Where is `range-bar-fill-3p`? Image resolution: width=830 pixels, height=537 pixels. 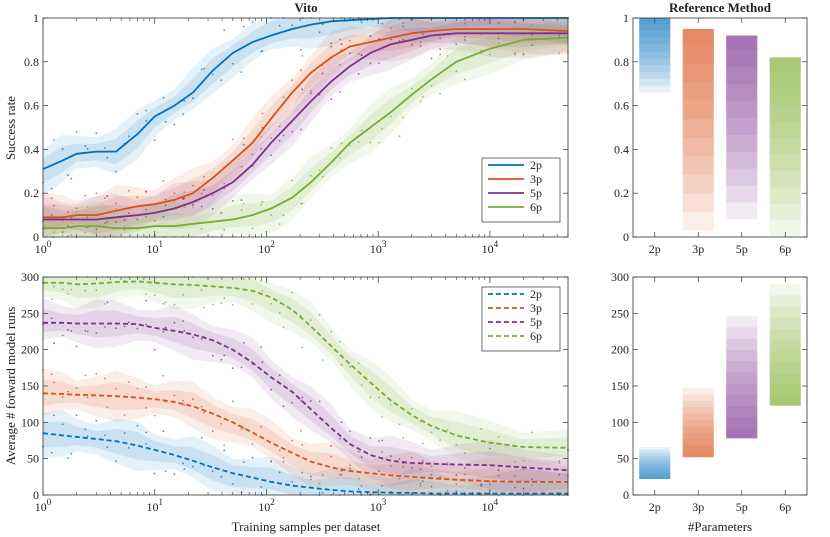
range-bar-fill-3p is located at coordinates (698, 423).